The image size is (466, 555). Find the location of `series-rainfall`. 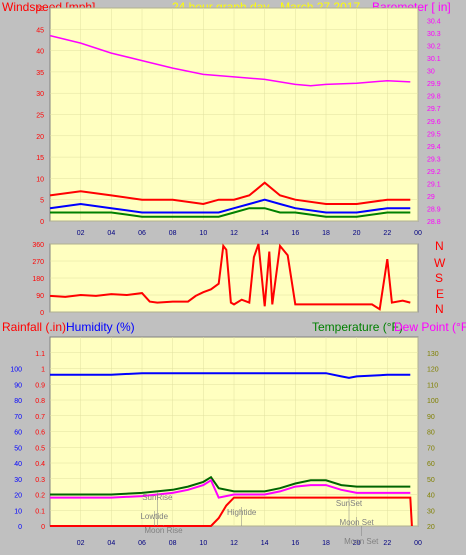

series-rainfall is located at coordinates (231, 511).